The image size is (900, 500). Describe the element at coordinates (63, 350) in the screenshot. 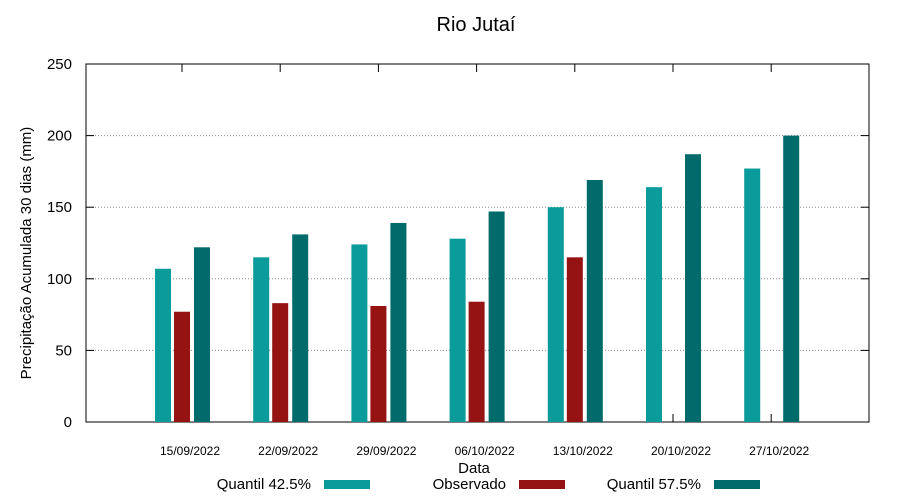

I see `y-tick-label: 50` at that location.